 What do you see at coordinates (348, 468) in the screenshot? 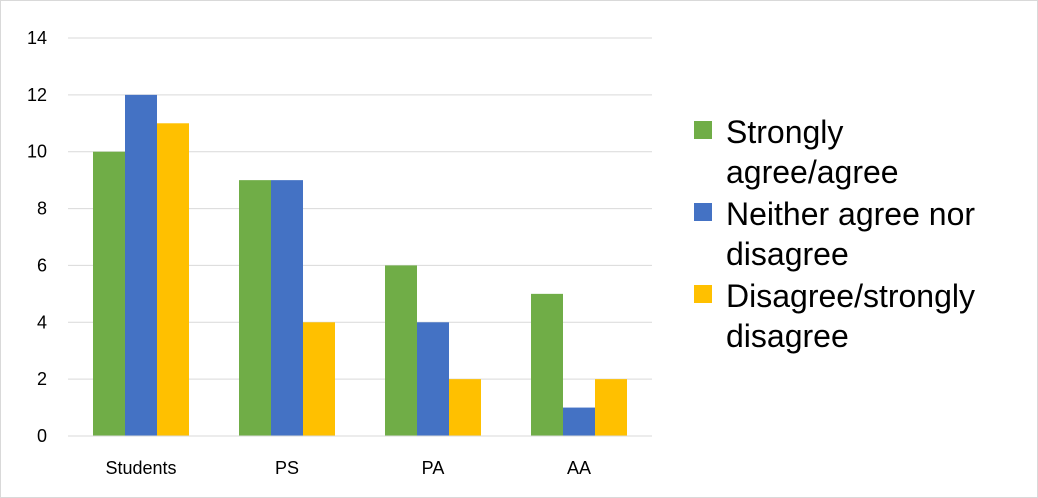
I see `x-axis-category-labels: Students PS PA AA` at bounding box center [348, 468].